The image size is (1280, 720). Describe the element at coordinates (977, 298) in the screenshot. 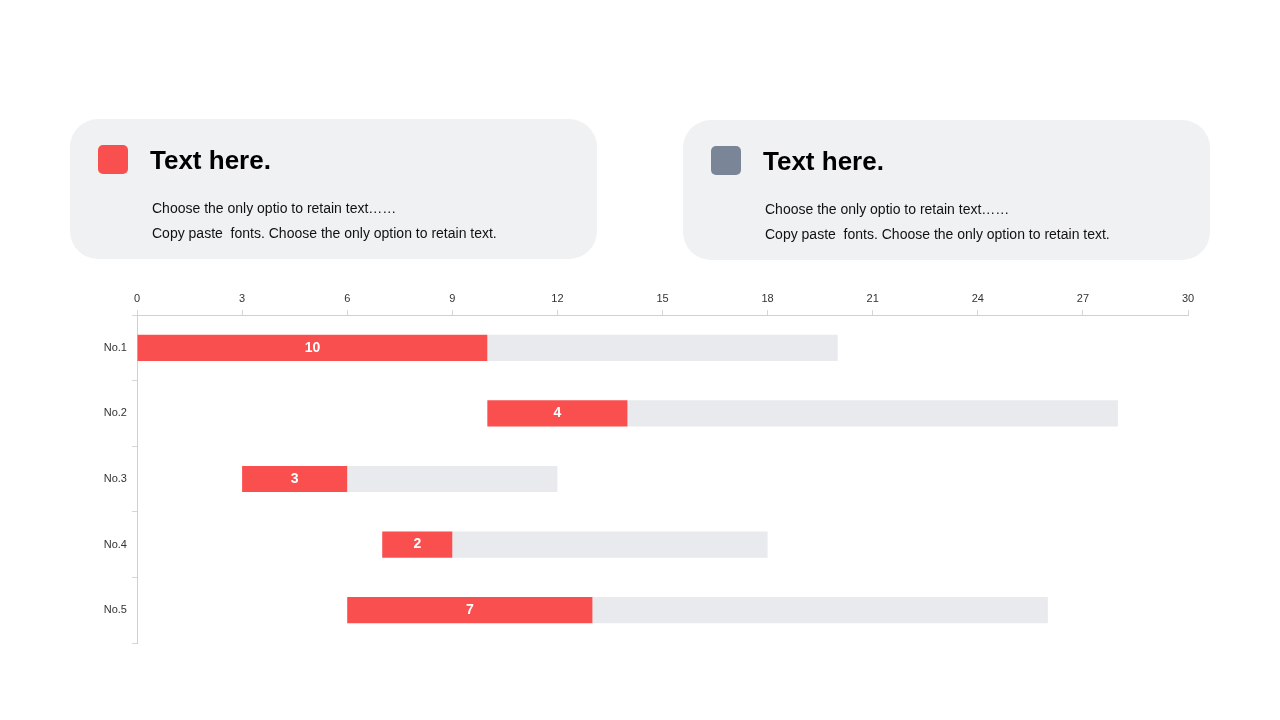

I see `x-tick-label: 24` at that location.